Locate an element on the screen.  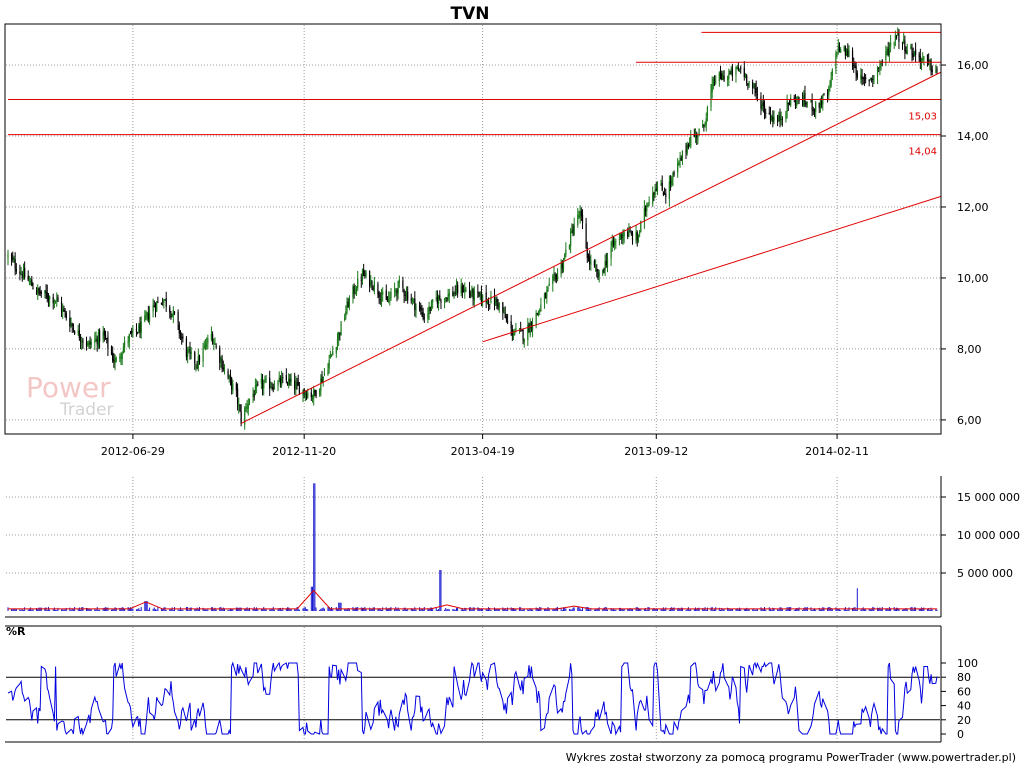
level-label: 14,04 is located at coordinates (922, 152).